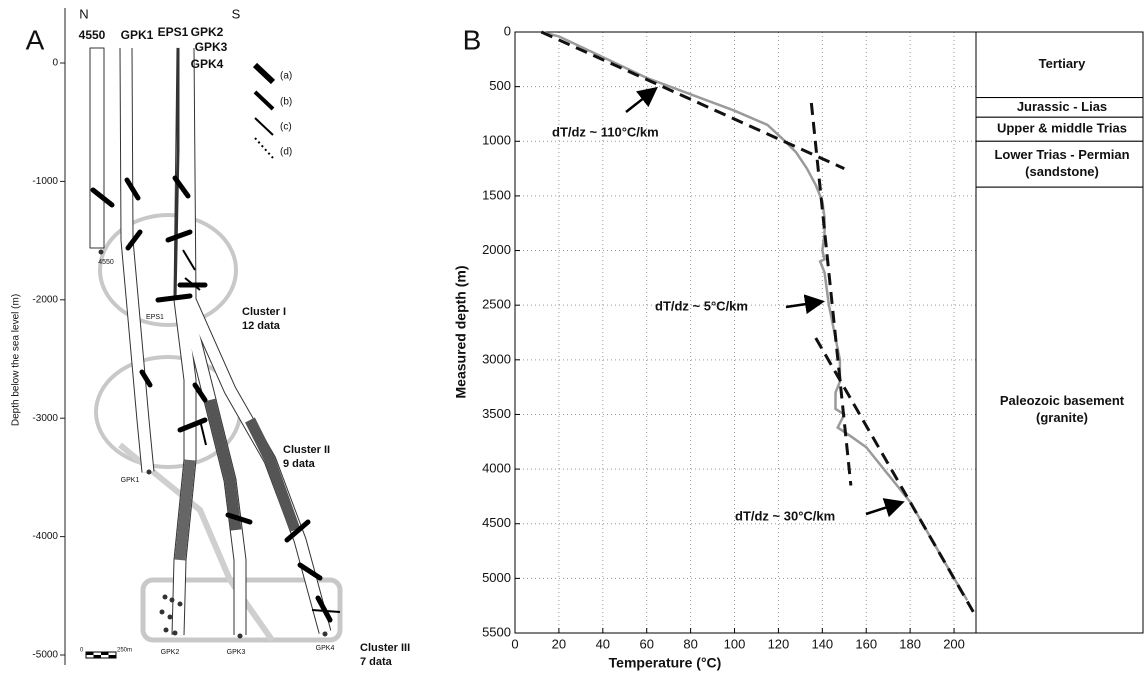 The image size is (1144, 677). I want to click on x-tick-label: 40, so click(603, 643).